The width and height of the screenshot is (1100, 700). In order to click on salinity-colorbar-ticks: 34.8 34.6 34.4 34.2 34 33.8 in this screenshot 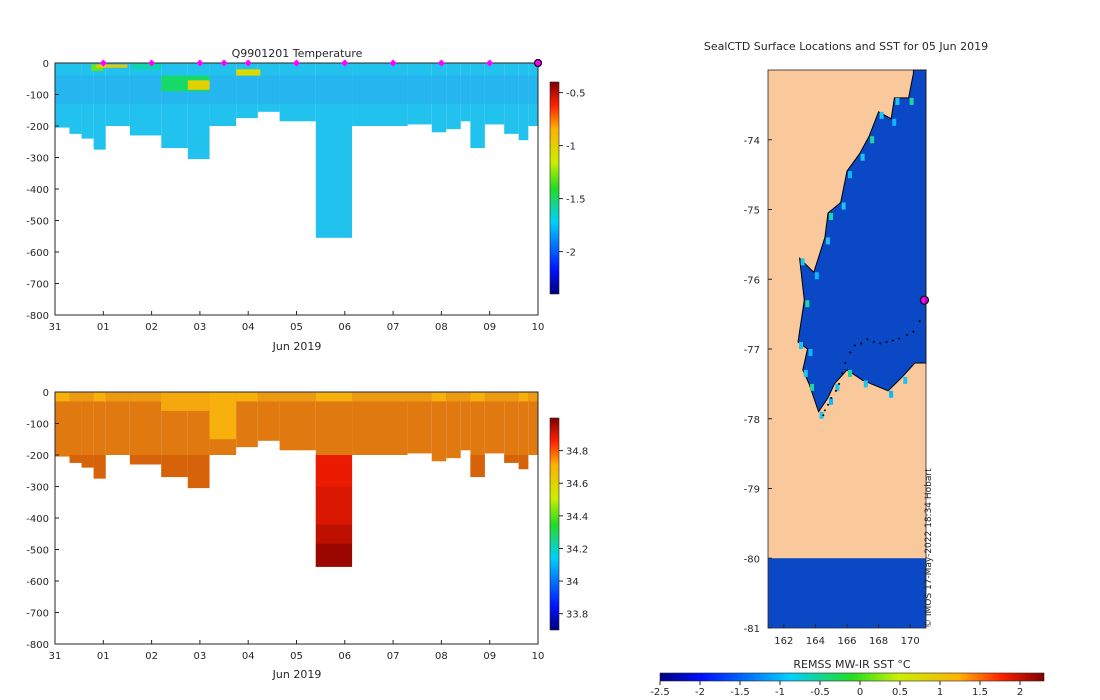, I will do `click(573, 534)`.